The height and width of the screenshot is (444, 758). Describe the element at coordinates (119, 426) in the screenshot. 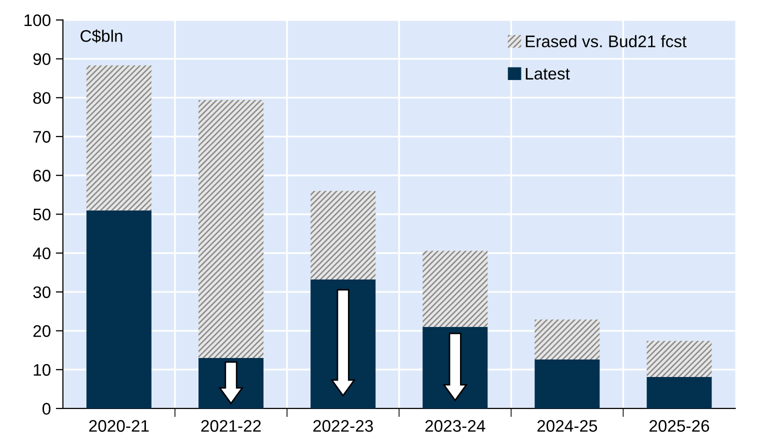

I see `x-tick-label: 2020-21` at that location.